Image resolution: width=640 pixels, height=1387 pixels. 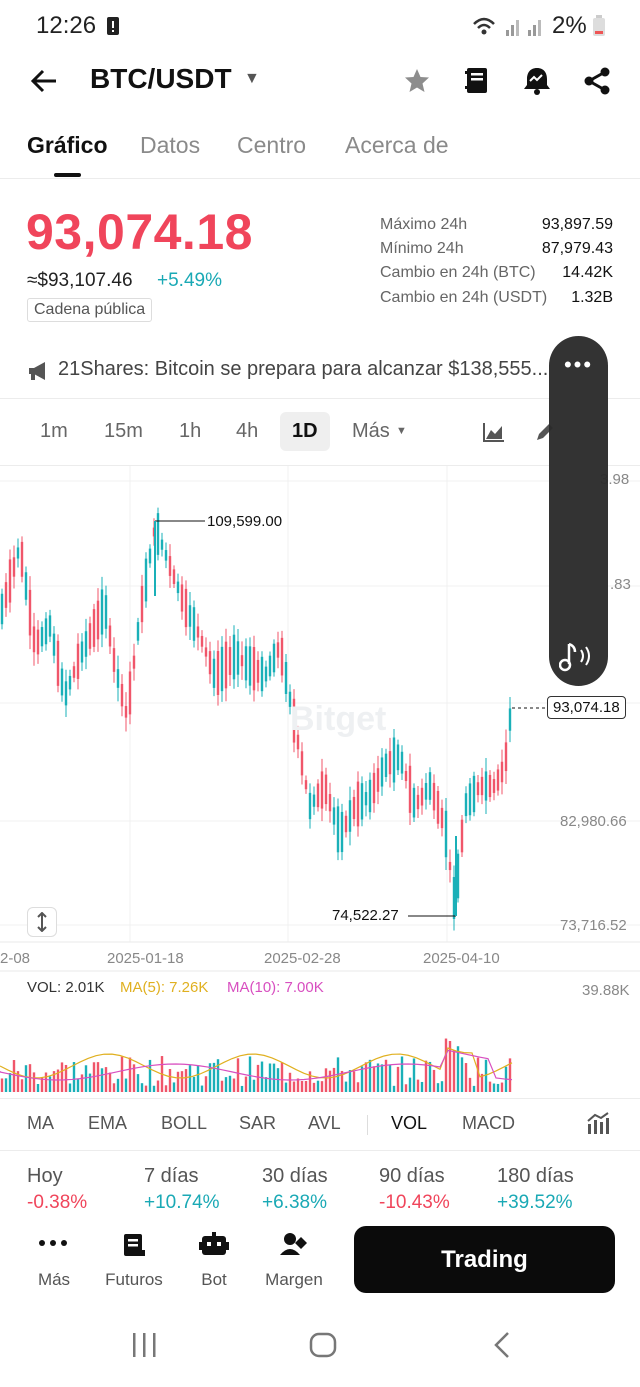 I want to click on pair-title: BTC/USDT, so click(x=161, y=78).